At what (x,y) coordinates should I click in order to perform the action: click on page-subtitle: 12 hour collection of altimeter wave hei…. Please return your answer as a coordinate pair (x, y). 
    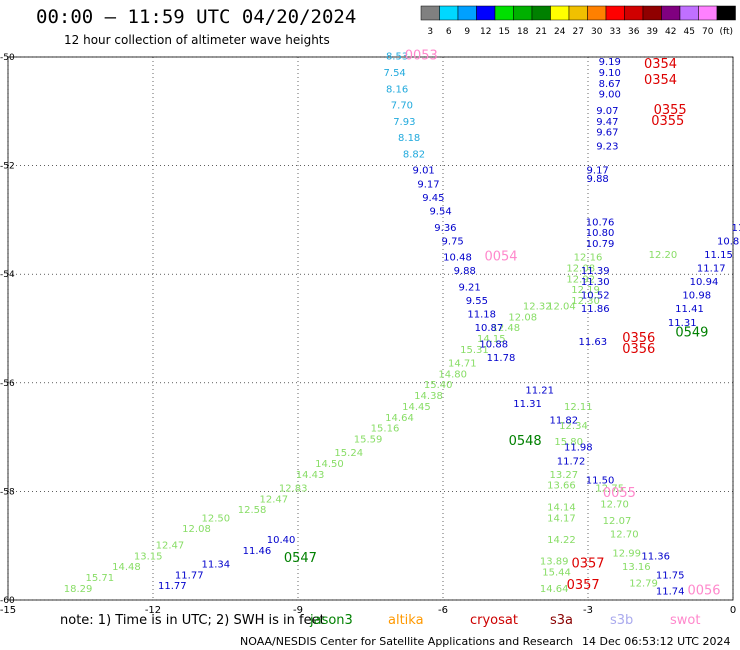
    Looking at the image, I should click on (197, 40).